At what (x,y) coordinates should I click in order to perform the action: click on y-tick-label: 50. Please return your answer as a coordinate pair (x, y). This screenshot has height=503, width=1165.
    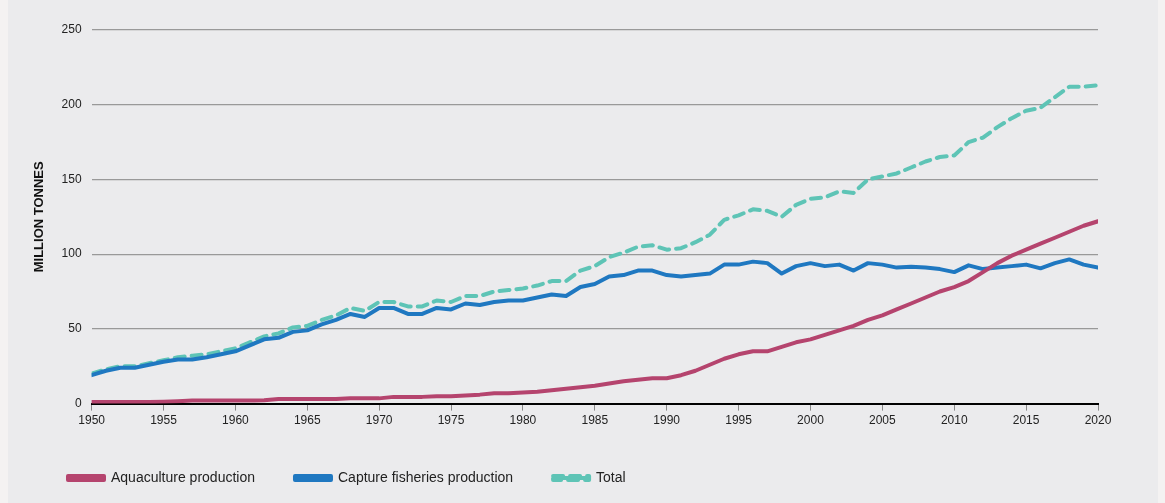
    Looking at the image, I should click on (75, 328).